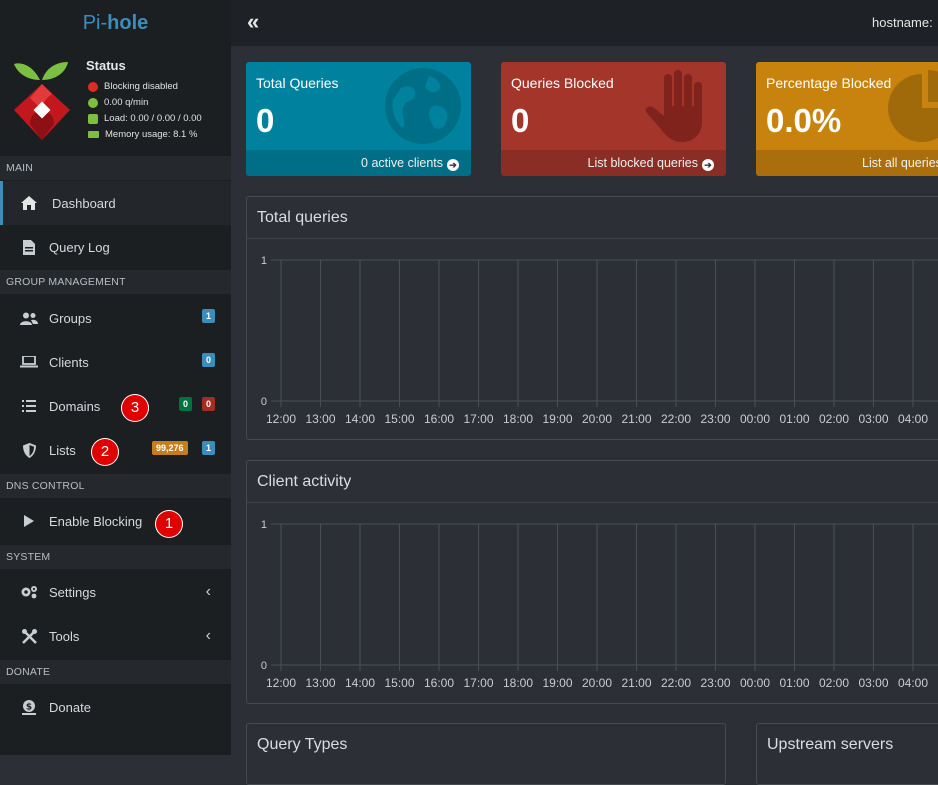 This screenshot has height=785, width=938. What do you see at coordinates (29, 636) in the screenshot?
I see `tools-icon` at bounding box center [29, 636].